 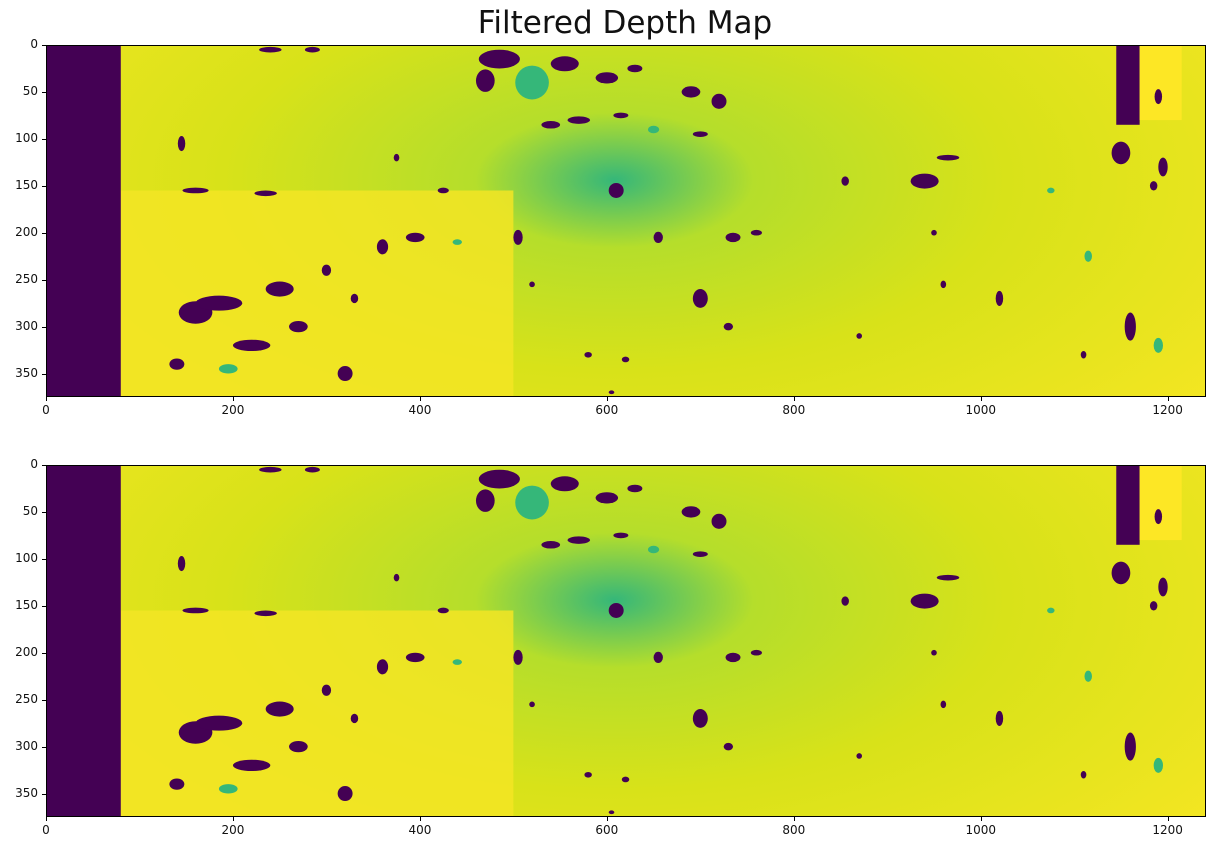 What do you see at coordinates (233, 830) in the screenshot?
I see `x-tick-label: 200` at bounding box center [233, 830].